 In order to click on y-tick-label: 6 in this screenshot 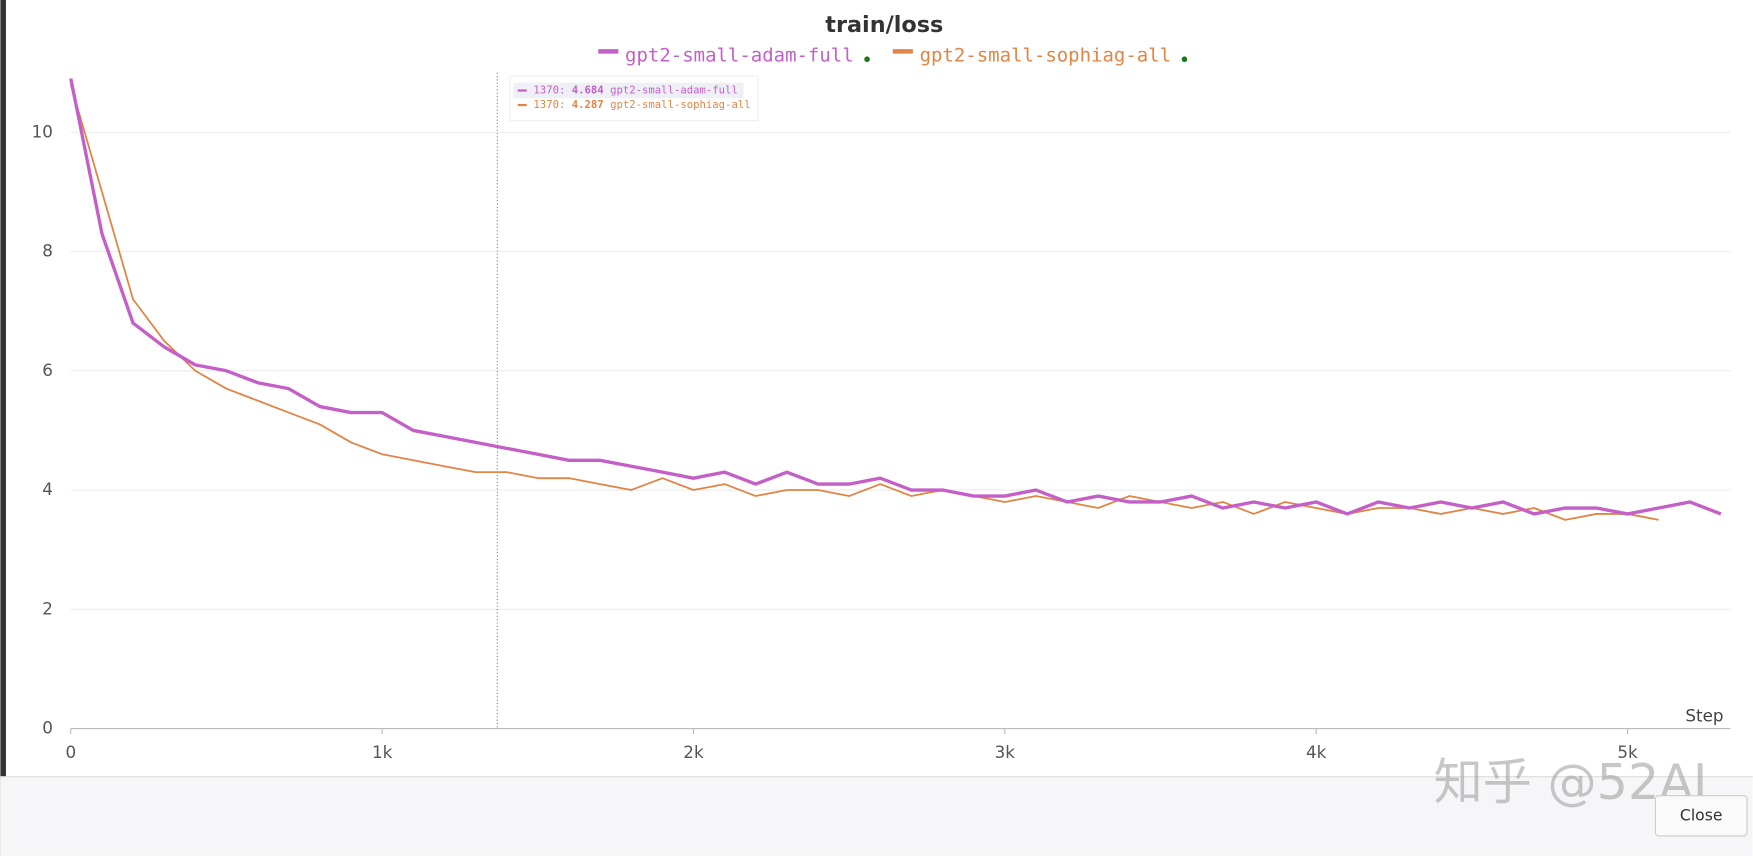, I will do `click(47, 370)`.